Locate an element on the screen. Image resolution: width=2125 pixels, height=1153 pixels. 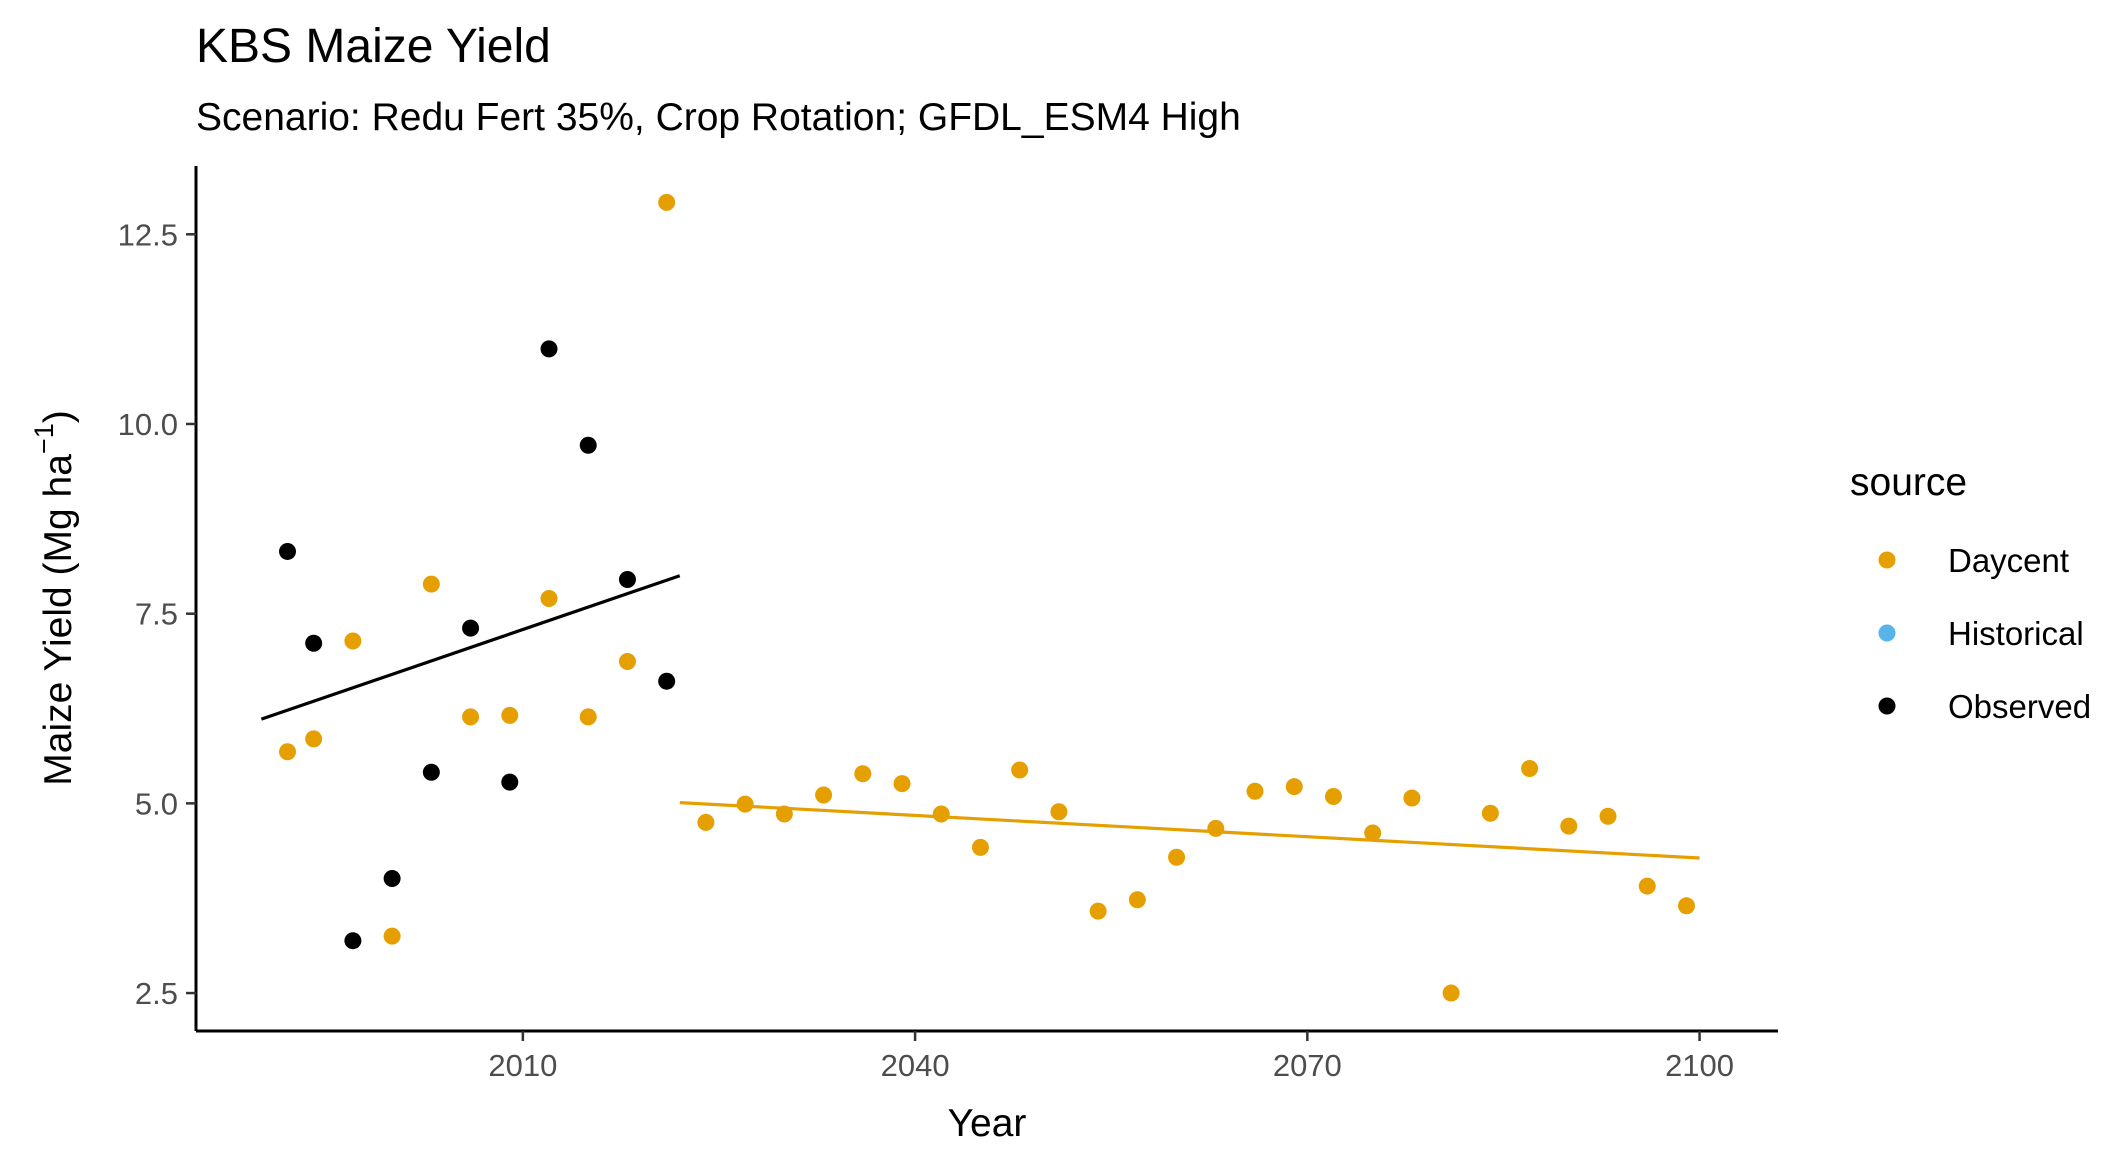
legend-entries: Daycent Historical Observed is located at coordinates (1984, 633).